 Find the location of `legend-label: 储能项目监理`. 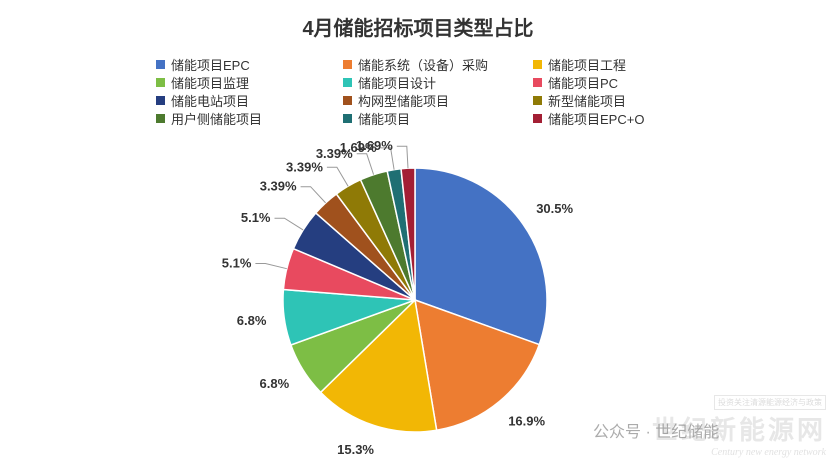

legend-label: 储能项目监理 is located at coordinates (210, 83).